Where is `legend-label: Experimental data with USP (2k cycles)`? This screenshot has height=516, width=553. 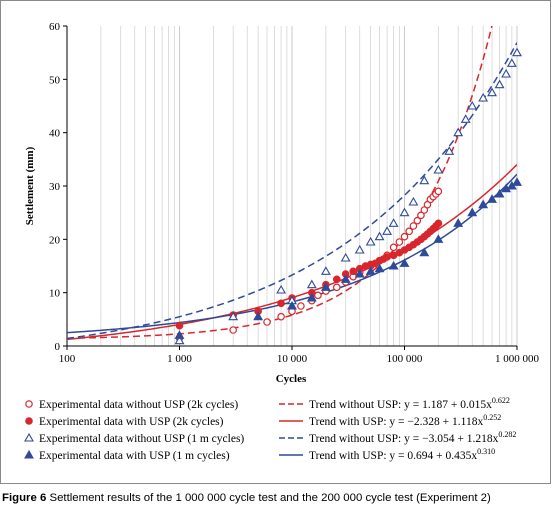
legend-label: Experimental data with USP (2k cycles) is located at coordinates (131, 422).